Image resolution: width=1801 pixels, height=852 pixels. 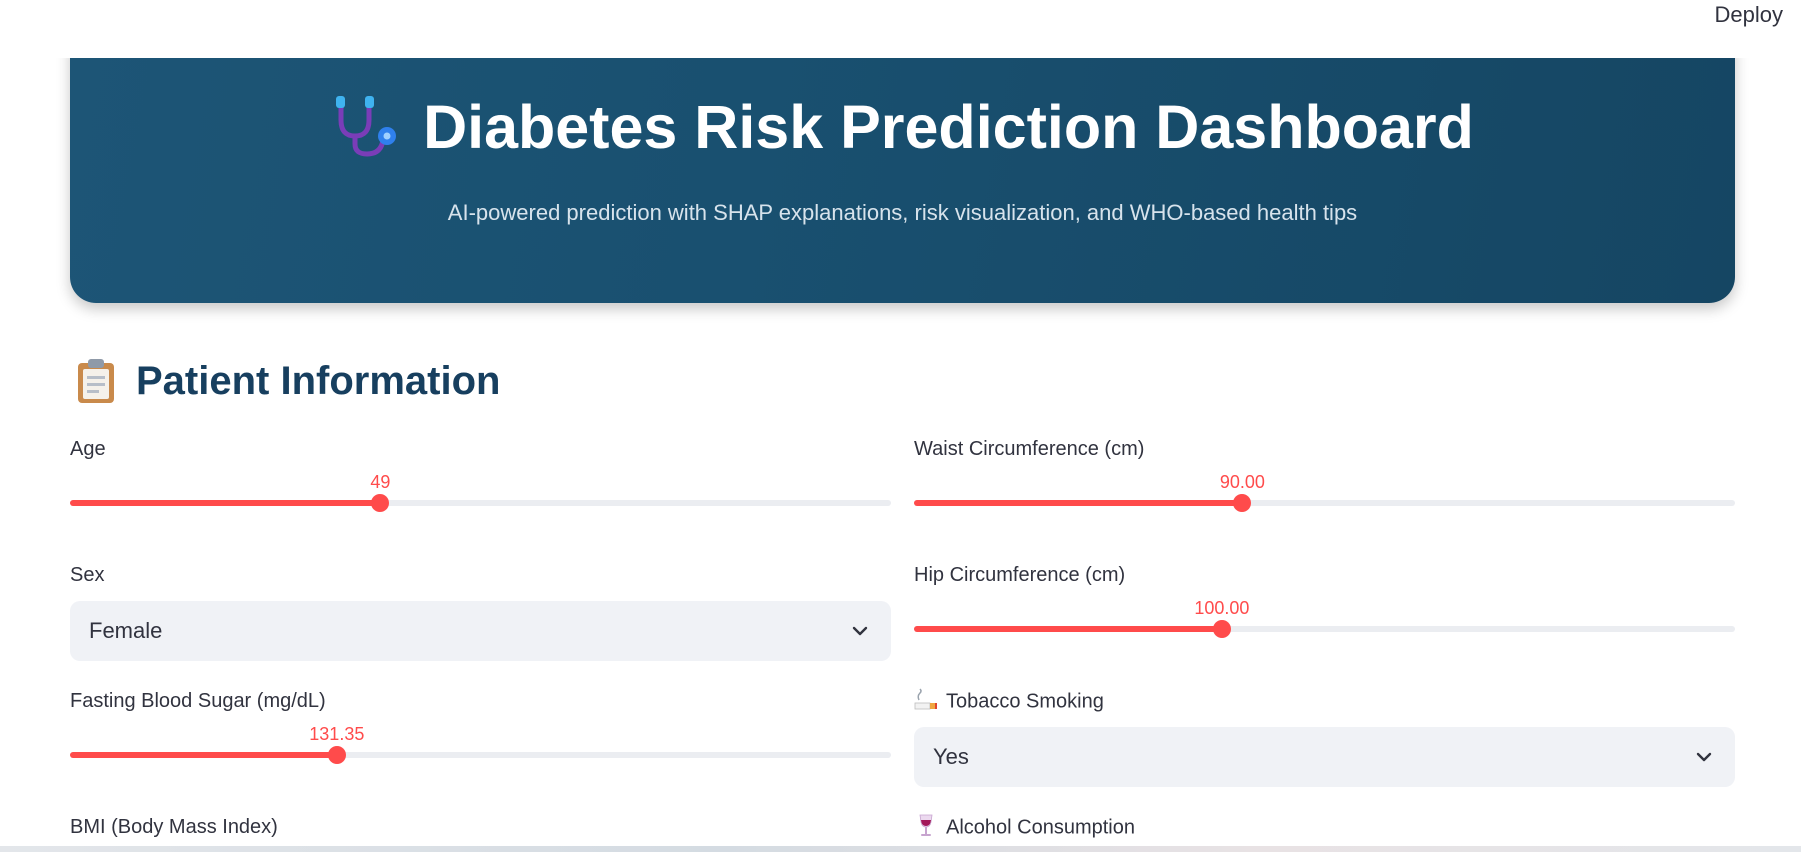 What do you see at coordinates (380, 482) in the screenshot?
I see `age-value: 49` at bounding box center [380, 482].